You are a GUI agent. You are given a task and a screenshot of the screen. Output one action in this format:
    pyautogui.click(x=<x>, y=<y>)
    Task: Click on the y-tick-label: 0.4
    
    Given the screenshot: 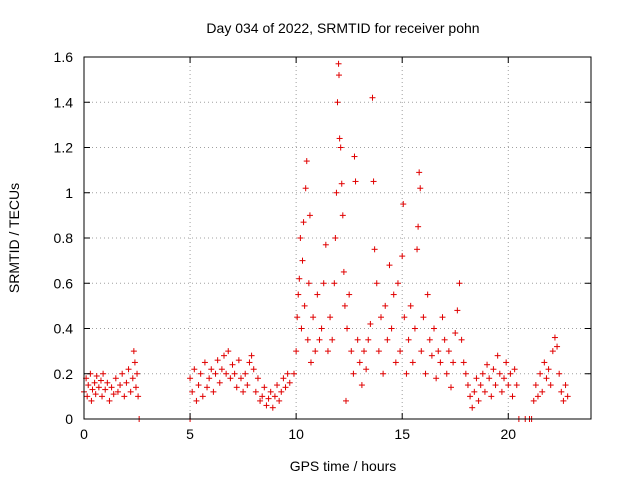 What is the action you would take?
    pyautogui.click(x=64, y=329)
    